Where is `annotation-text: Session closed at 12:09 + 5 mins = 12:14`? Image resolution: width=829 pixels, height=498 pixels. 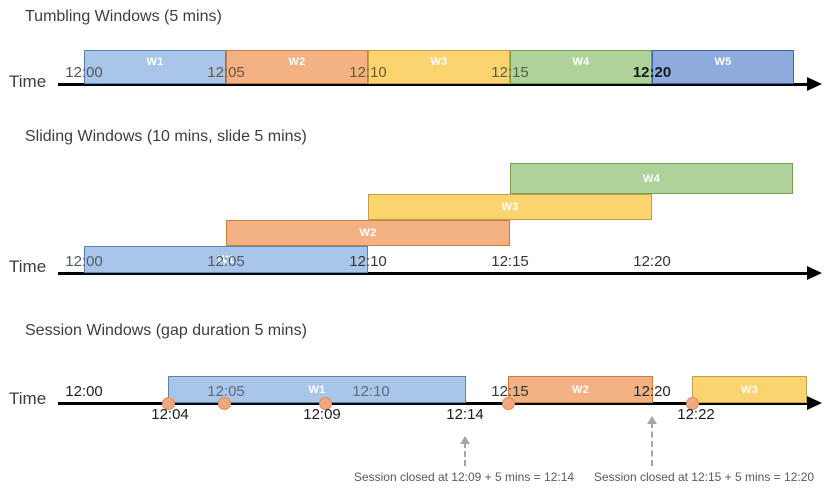 annotation-text: Session closed at 12:09 + 5 mins = 12:14 is located at coordinates (464, 477).